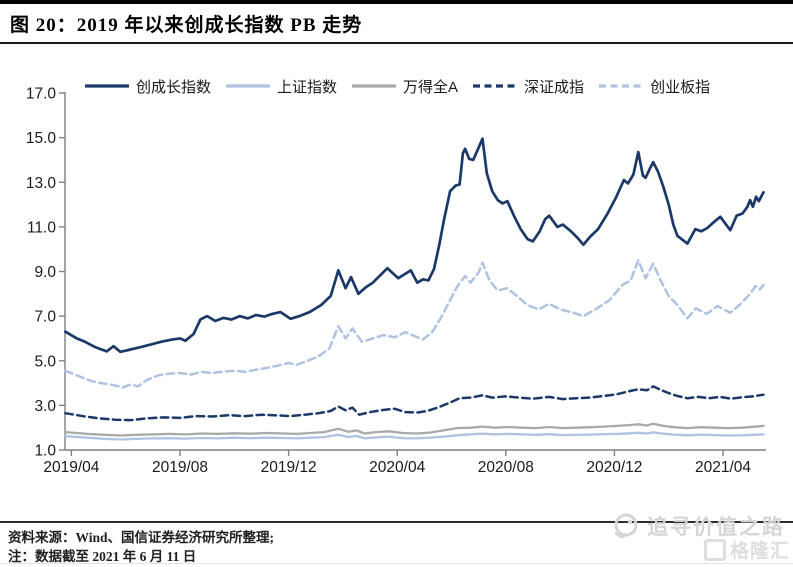  Describe the element at coordinates (41, 183) in the screenshot. I see `y-tick-label: 13.0` at that location.